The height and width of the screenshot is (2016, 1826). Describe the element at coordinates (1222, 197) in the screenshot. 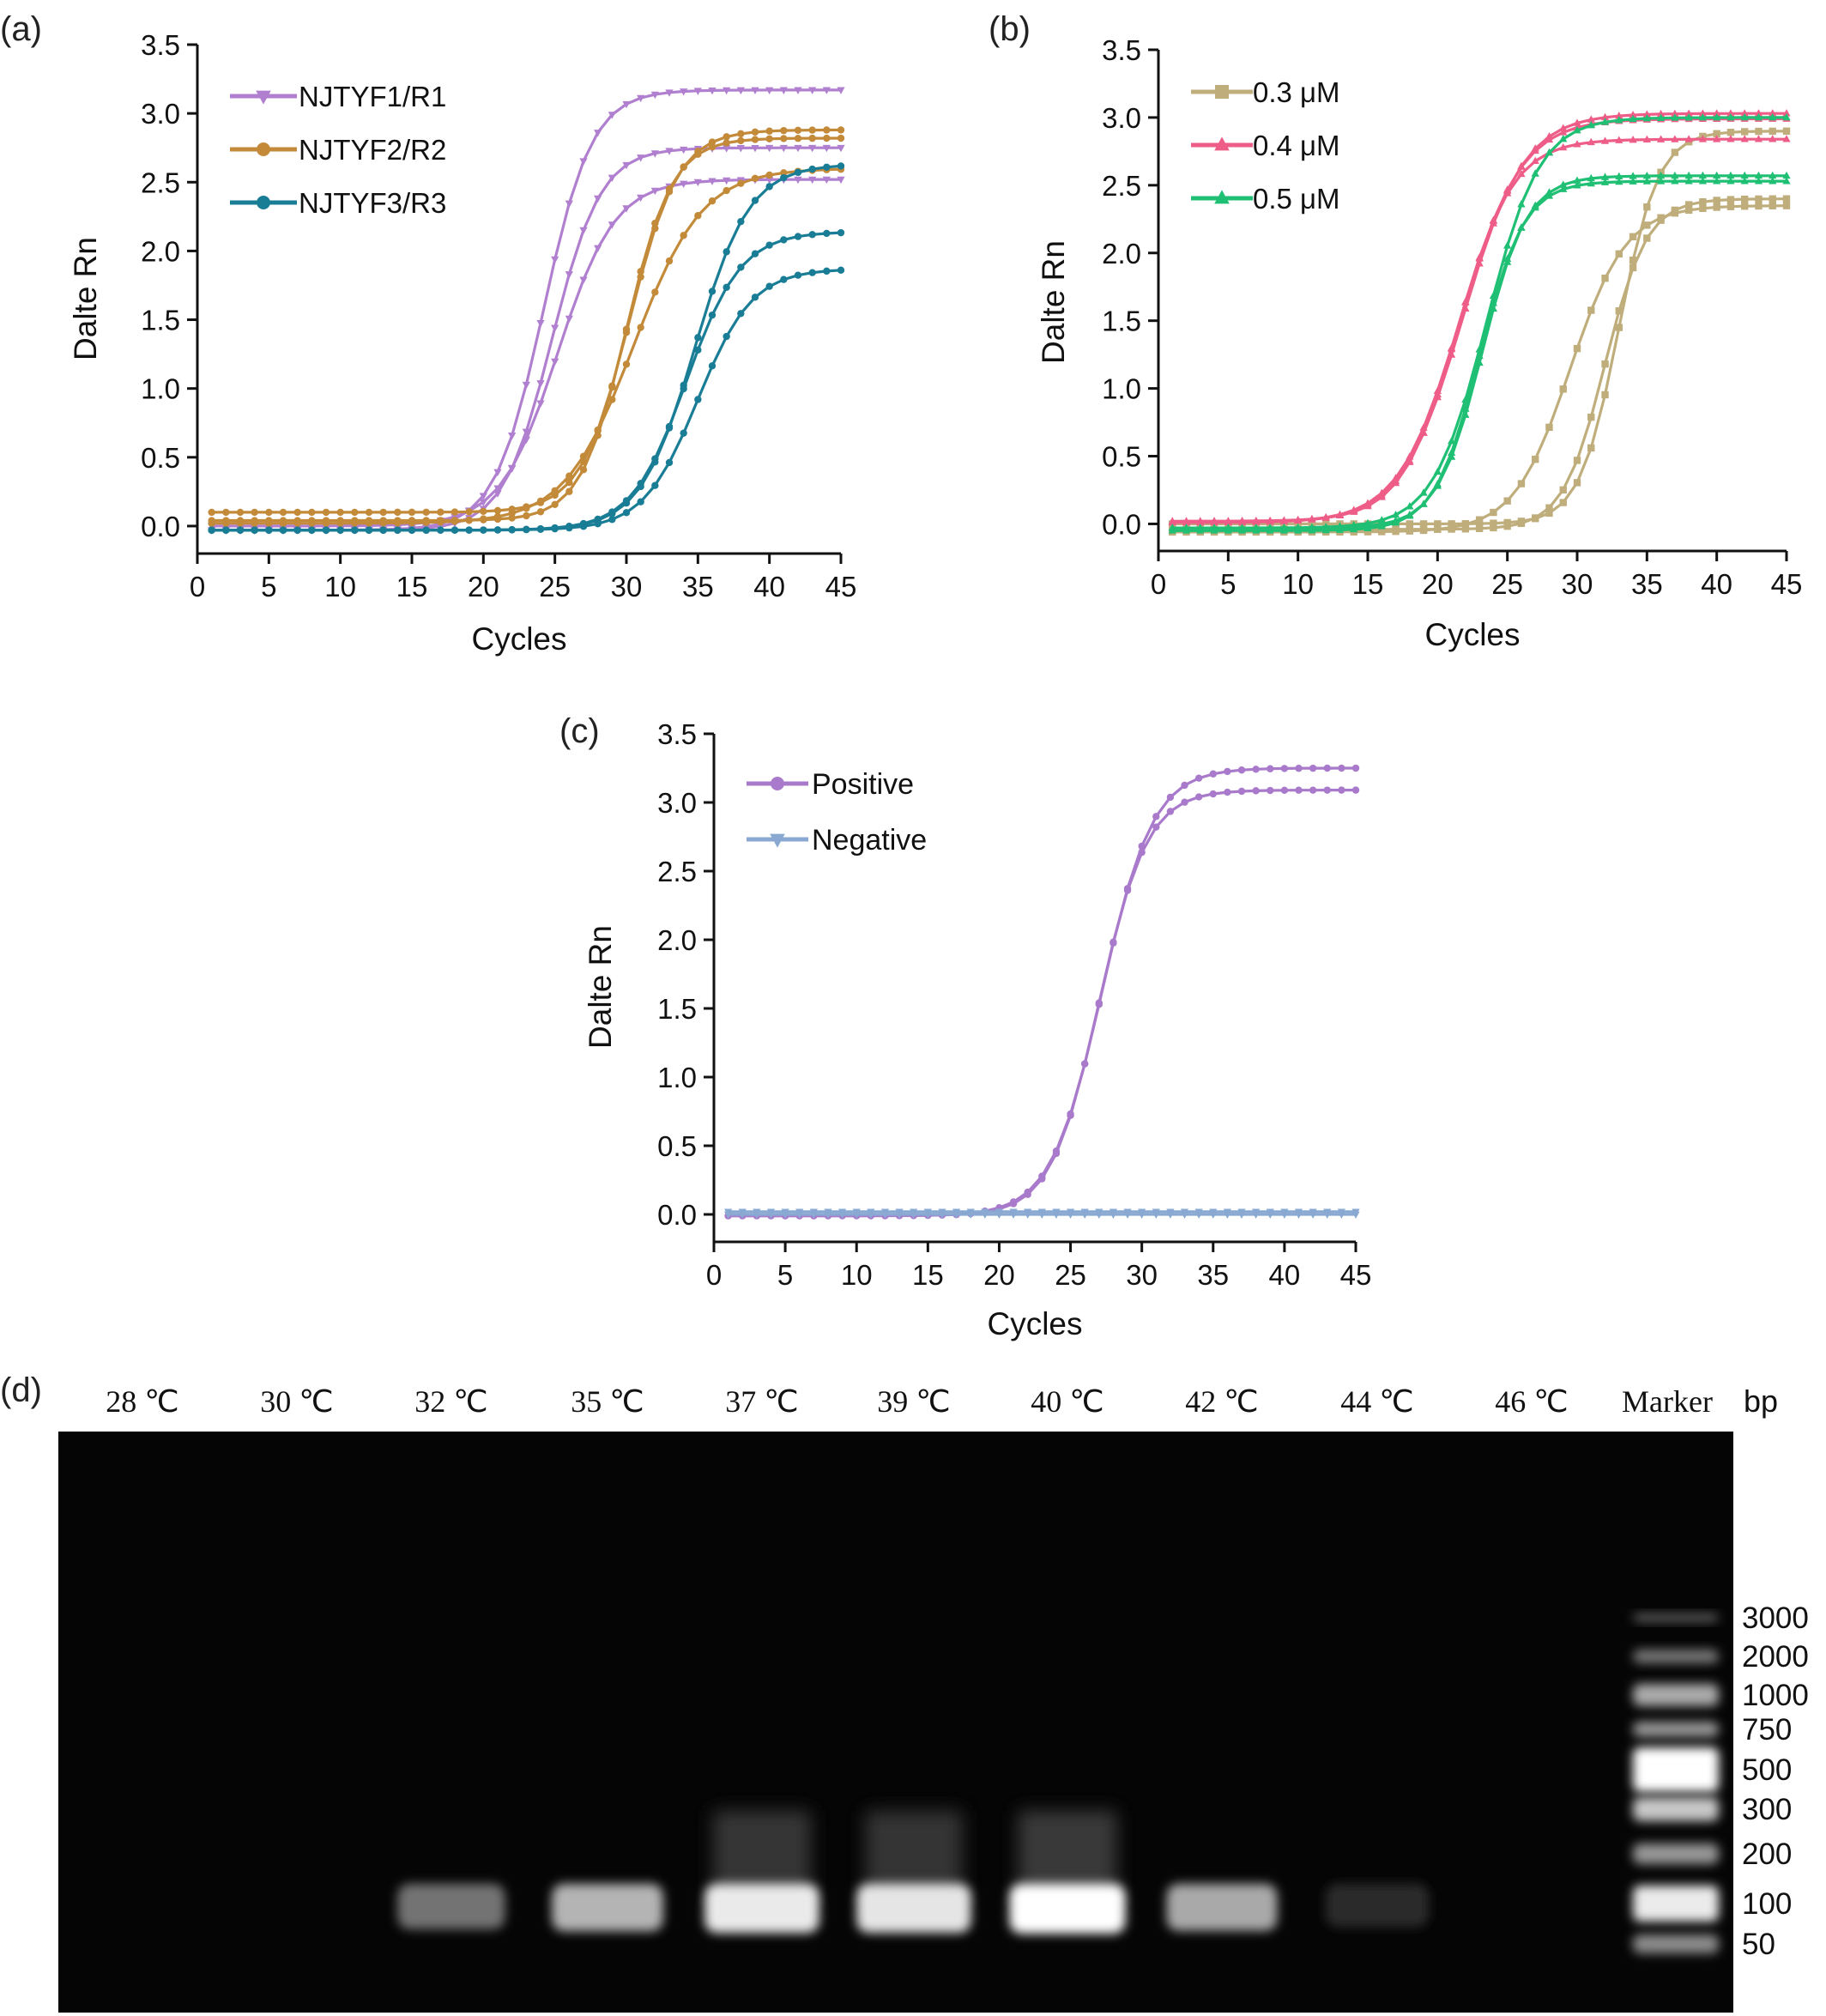

I see `legend-marker` at that location.